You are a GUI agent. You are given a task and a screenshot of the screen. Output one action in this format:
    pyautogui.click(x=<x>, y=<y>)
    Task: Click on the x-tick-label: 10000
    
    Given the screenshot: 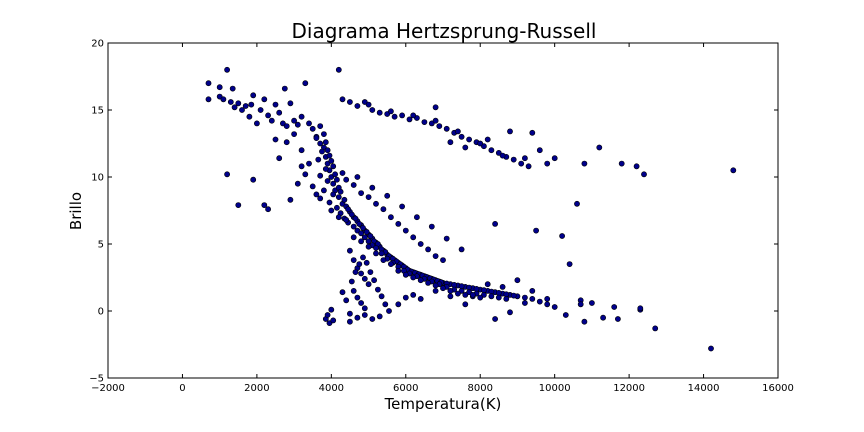 What is the action you would take?
    pyautogui.click(x=555, y=388)
    